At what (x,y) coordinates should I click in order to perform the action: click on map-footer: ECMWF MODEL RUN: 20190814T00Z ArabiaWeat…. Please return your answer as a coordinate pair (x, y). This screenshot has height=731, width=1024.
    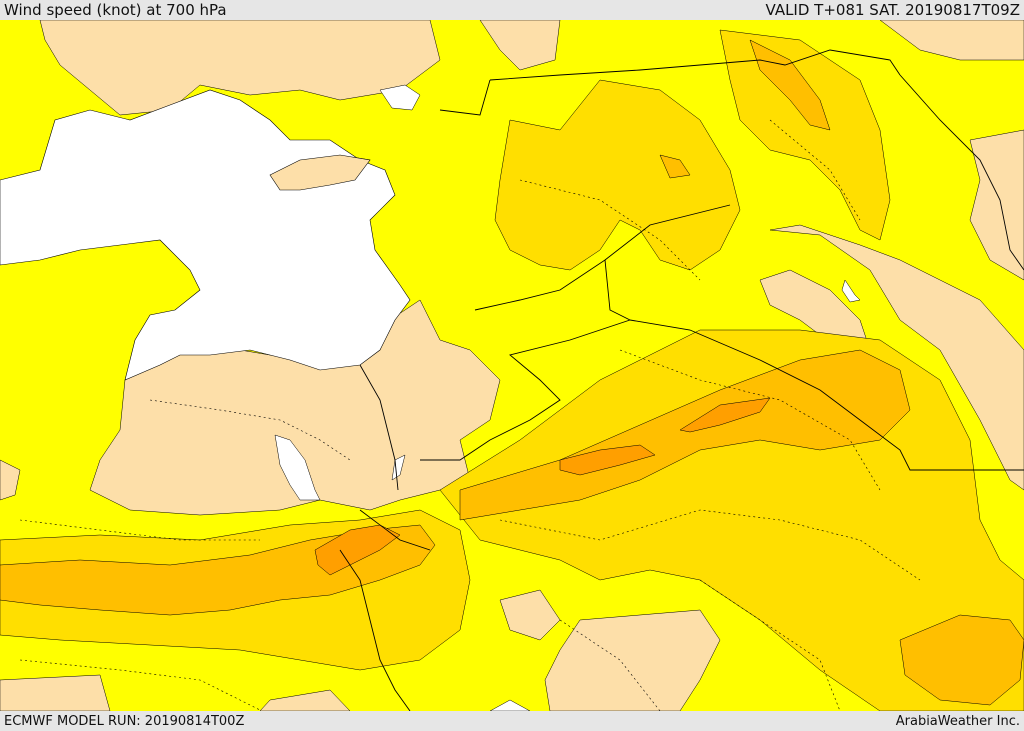
    Looking at the image, I should click on (512, 721).